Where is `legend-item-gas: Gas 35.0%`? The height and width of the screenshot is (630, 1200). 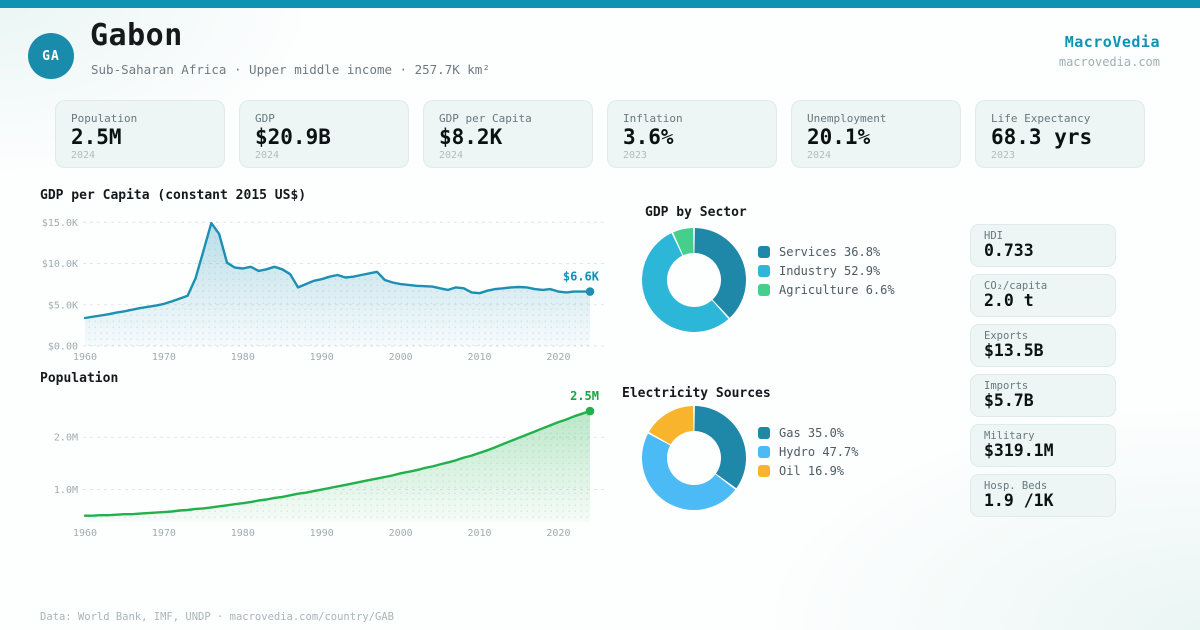
legend-item-gas: Gas 35.0% is located at coordinates (808, 433).